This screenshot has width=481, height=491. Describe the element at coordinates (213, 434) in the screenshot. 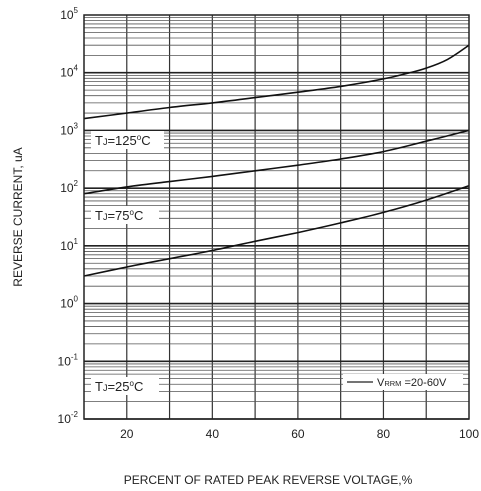

I see `x-tick-label: 40` at that location.